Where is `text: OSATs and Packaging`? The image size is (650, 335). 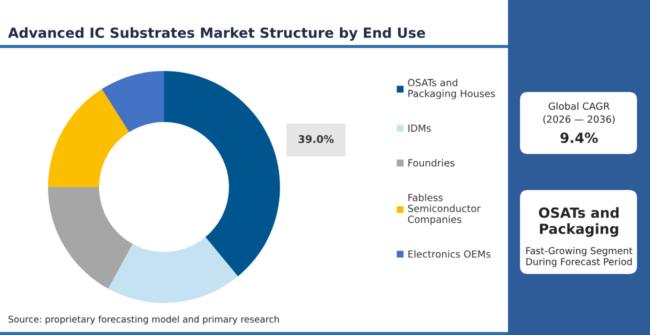 text: OSATs and Packaging is located at coordinates (578, 222).